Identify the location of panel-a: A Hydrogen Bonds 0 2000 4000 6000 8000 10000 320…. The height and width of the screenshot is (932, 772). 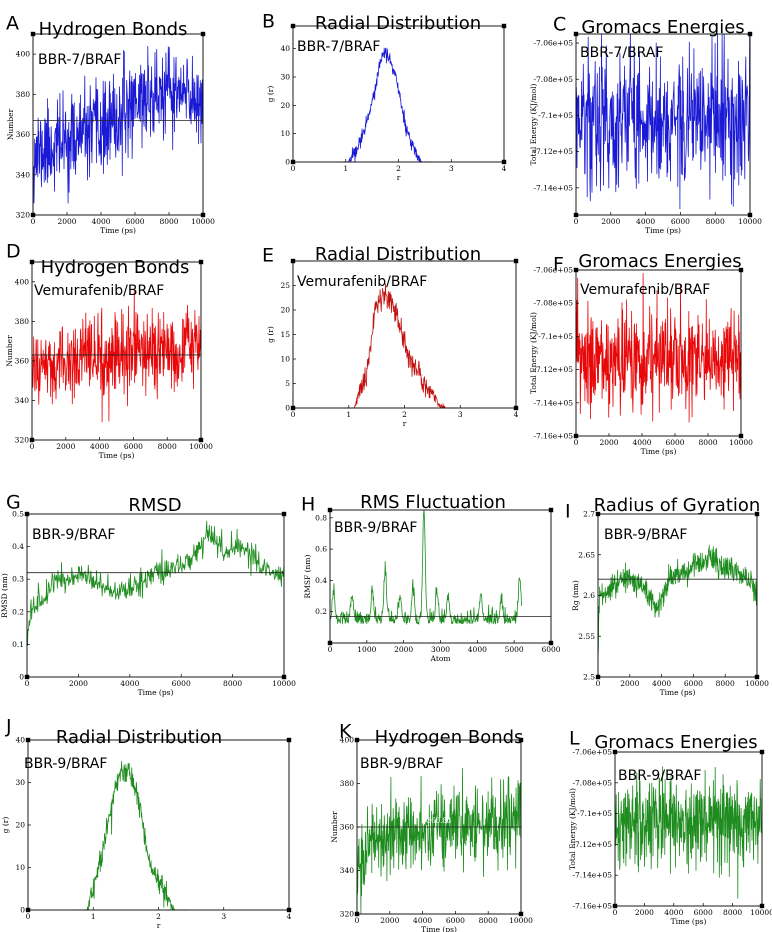
(110, 124).